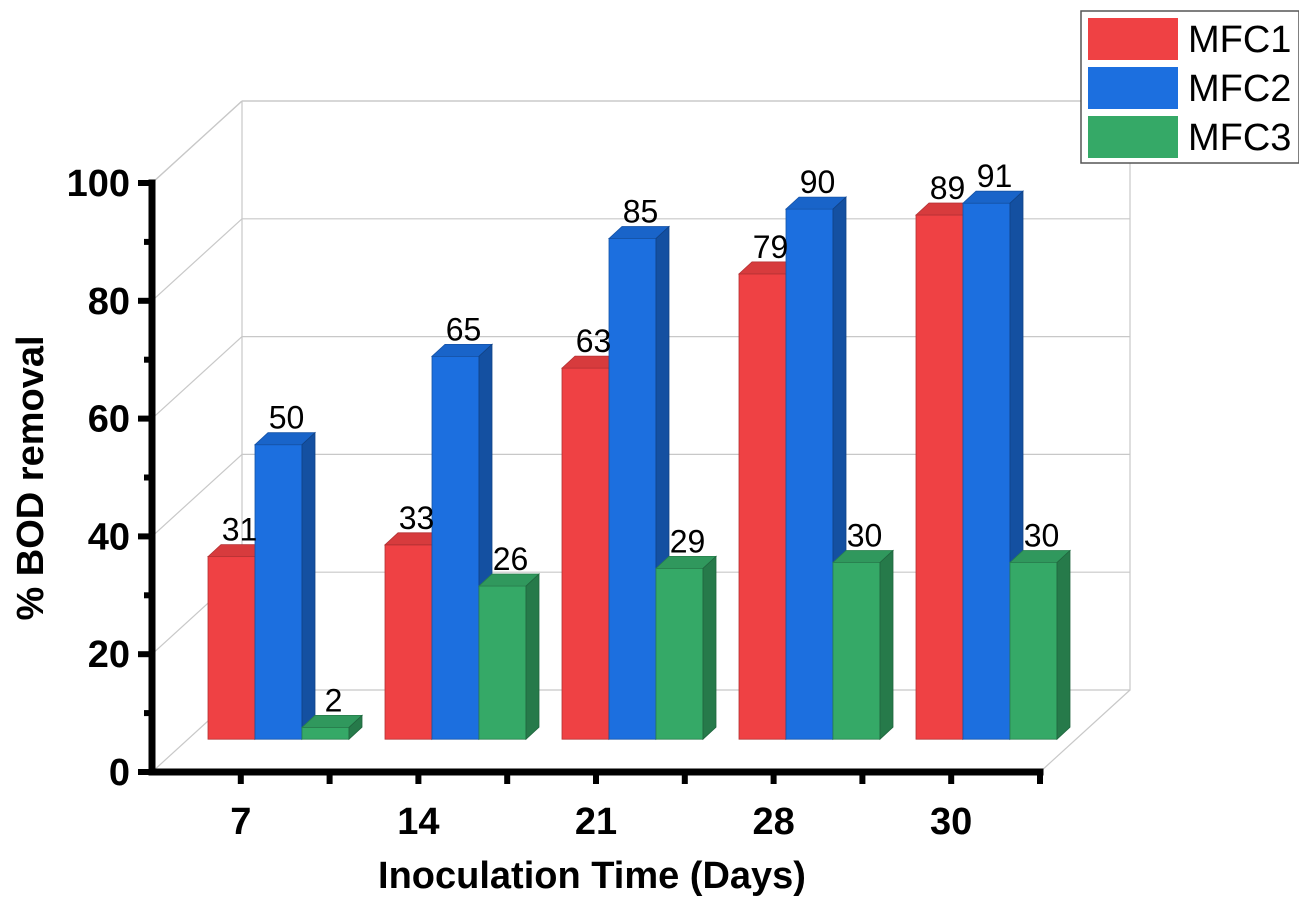 The height and width of the screenshot is (897, 1299). Describe the element at coordinates (594, 341) in the screenshot. I see `data-label-MFC1-21: 63` at that location.